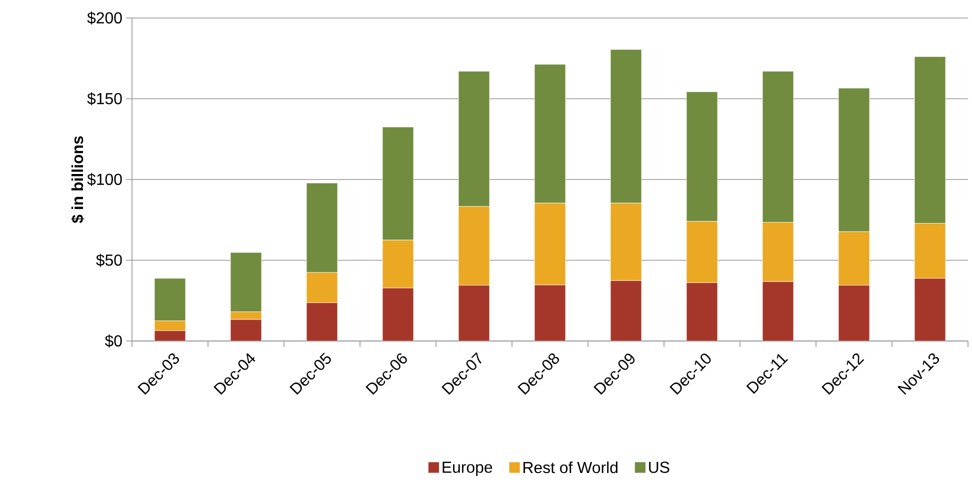  What do you see at coordinates (104, 18) in the screenshot?
I see `y-tick-label: $200` at bounding box center [104, 18].